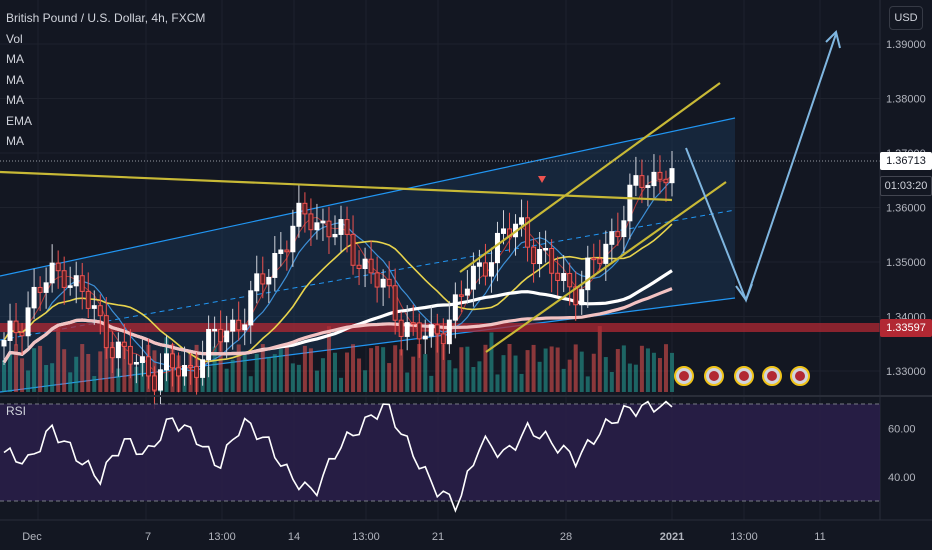 This screenshot has height=550, width=932. I want to click on rsi-tick-label: 60.00, so click(902, 429).